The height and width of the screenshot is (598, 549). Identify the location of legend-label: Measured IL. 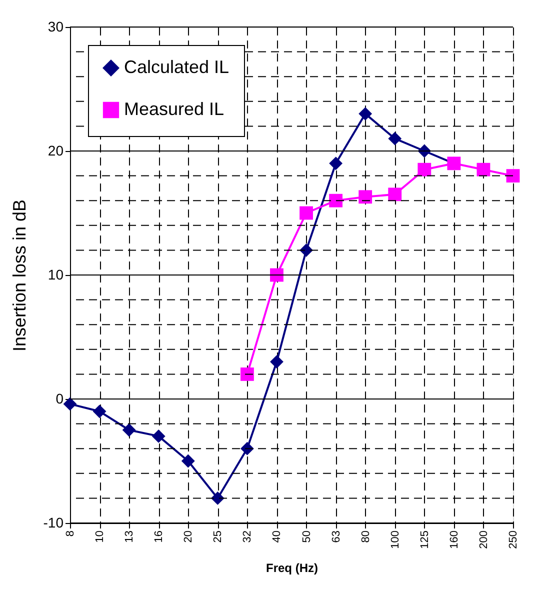
(174, 109).